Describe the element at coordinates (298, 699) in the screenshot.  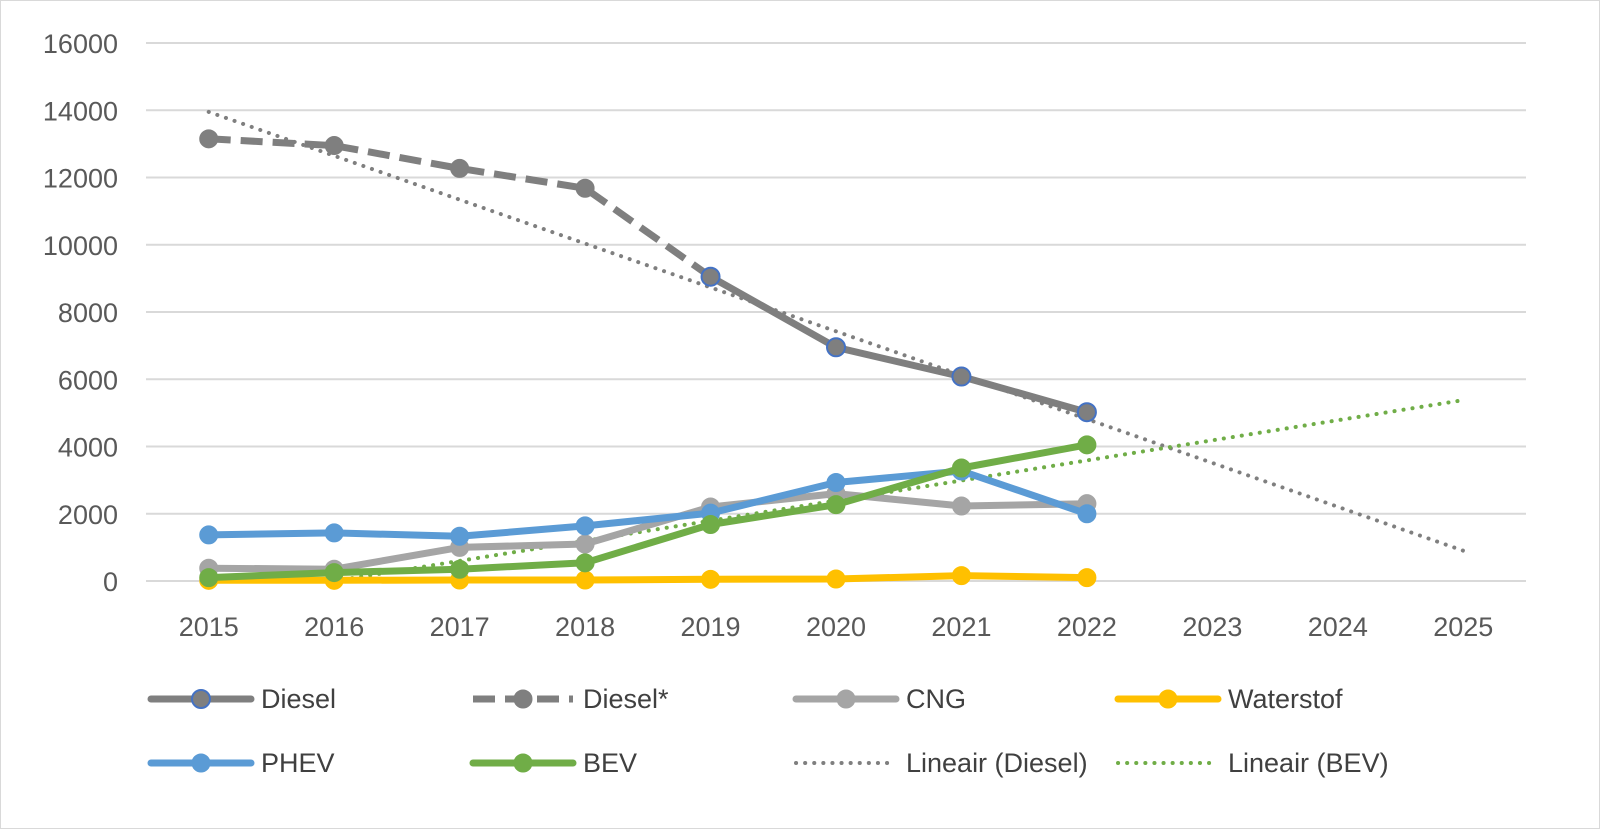
I see `legend-label: Diesel` at that location.